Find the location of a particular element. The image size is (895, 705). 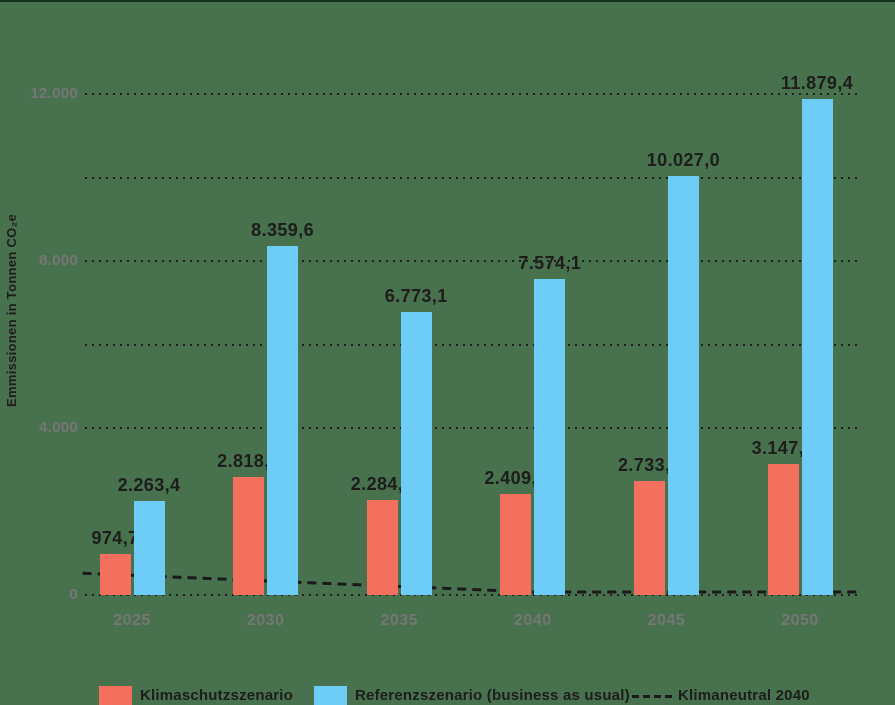

value-label-referenz-2040: 7.574,1 is located at coordinates (550, 262).